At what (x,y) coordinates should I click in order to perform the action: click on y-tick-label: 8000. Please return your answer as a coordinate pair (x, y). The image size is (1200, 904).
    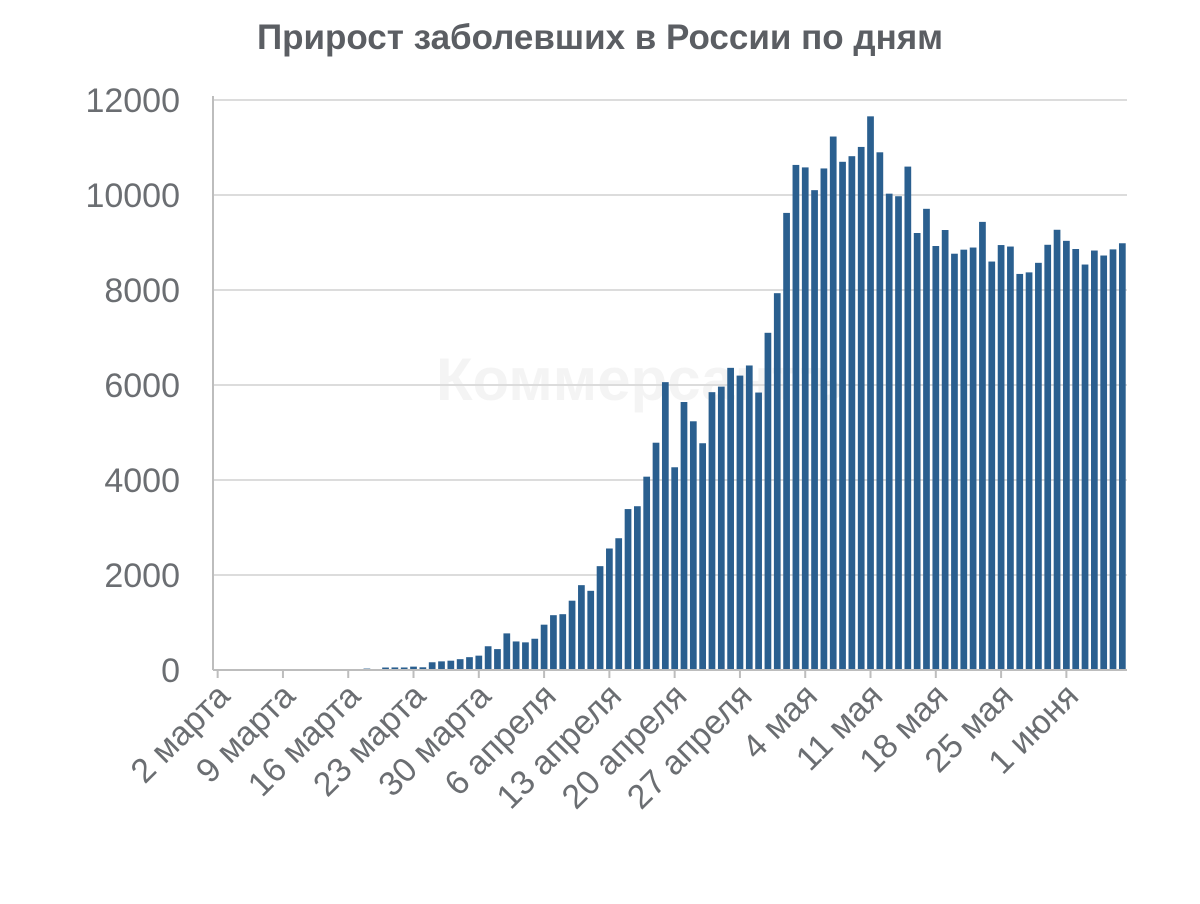
    Looking at the image, I should click on (142, 291).